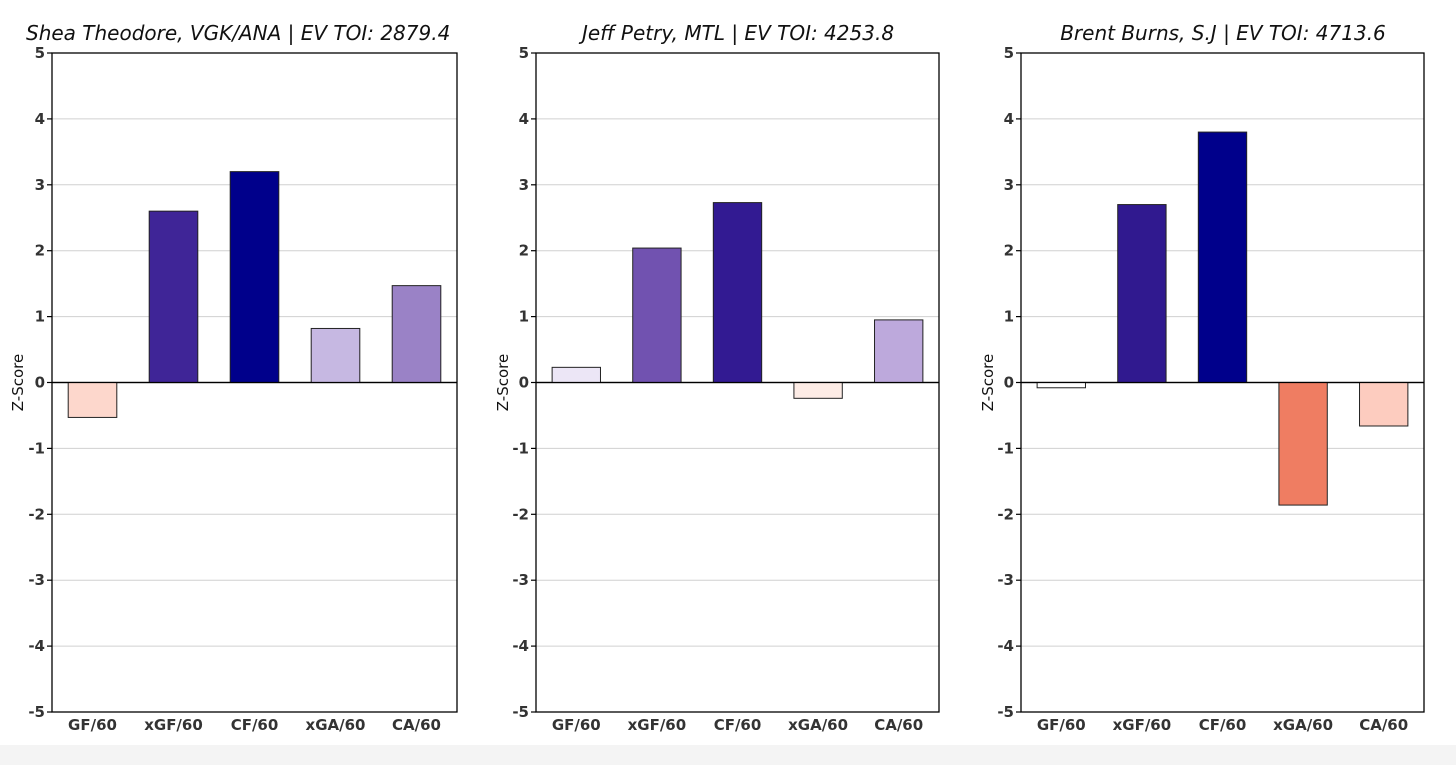 This screenshot has width=1456, height=765. I want to click on chart-title: Shea Theodore, VGK/ANA | EV TOI: 2879.4, so click(238, 33).